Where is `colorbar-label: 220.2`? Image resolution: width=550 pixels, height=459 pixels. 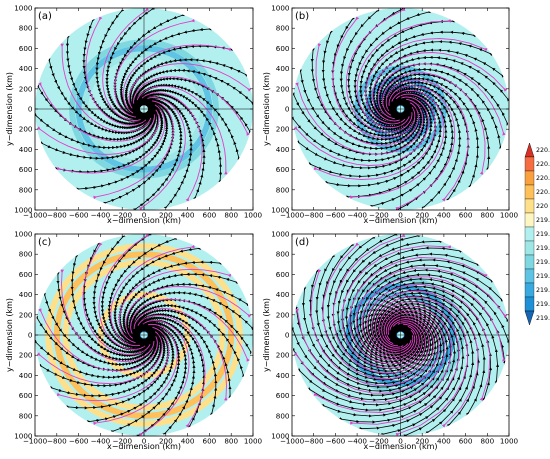
colorbar-label: 220.2 is located at coordinates (543, 178).